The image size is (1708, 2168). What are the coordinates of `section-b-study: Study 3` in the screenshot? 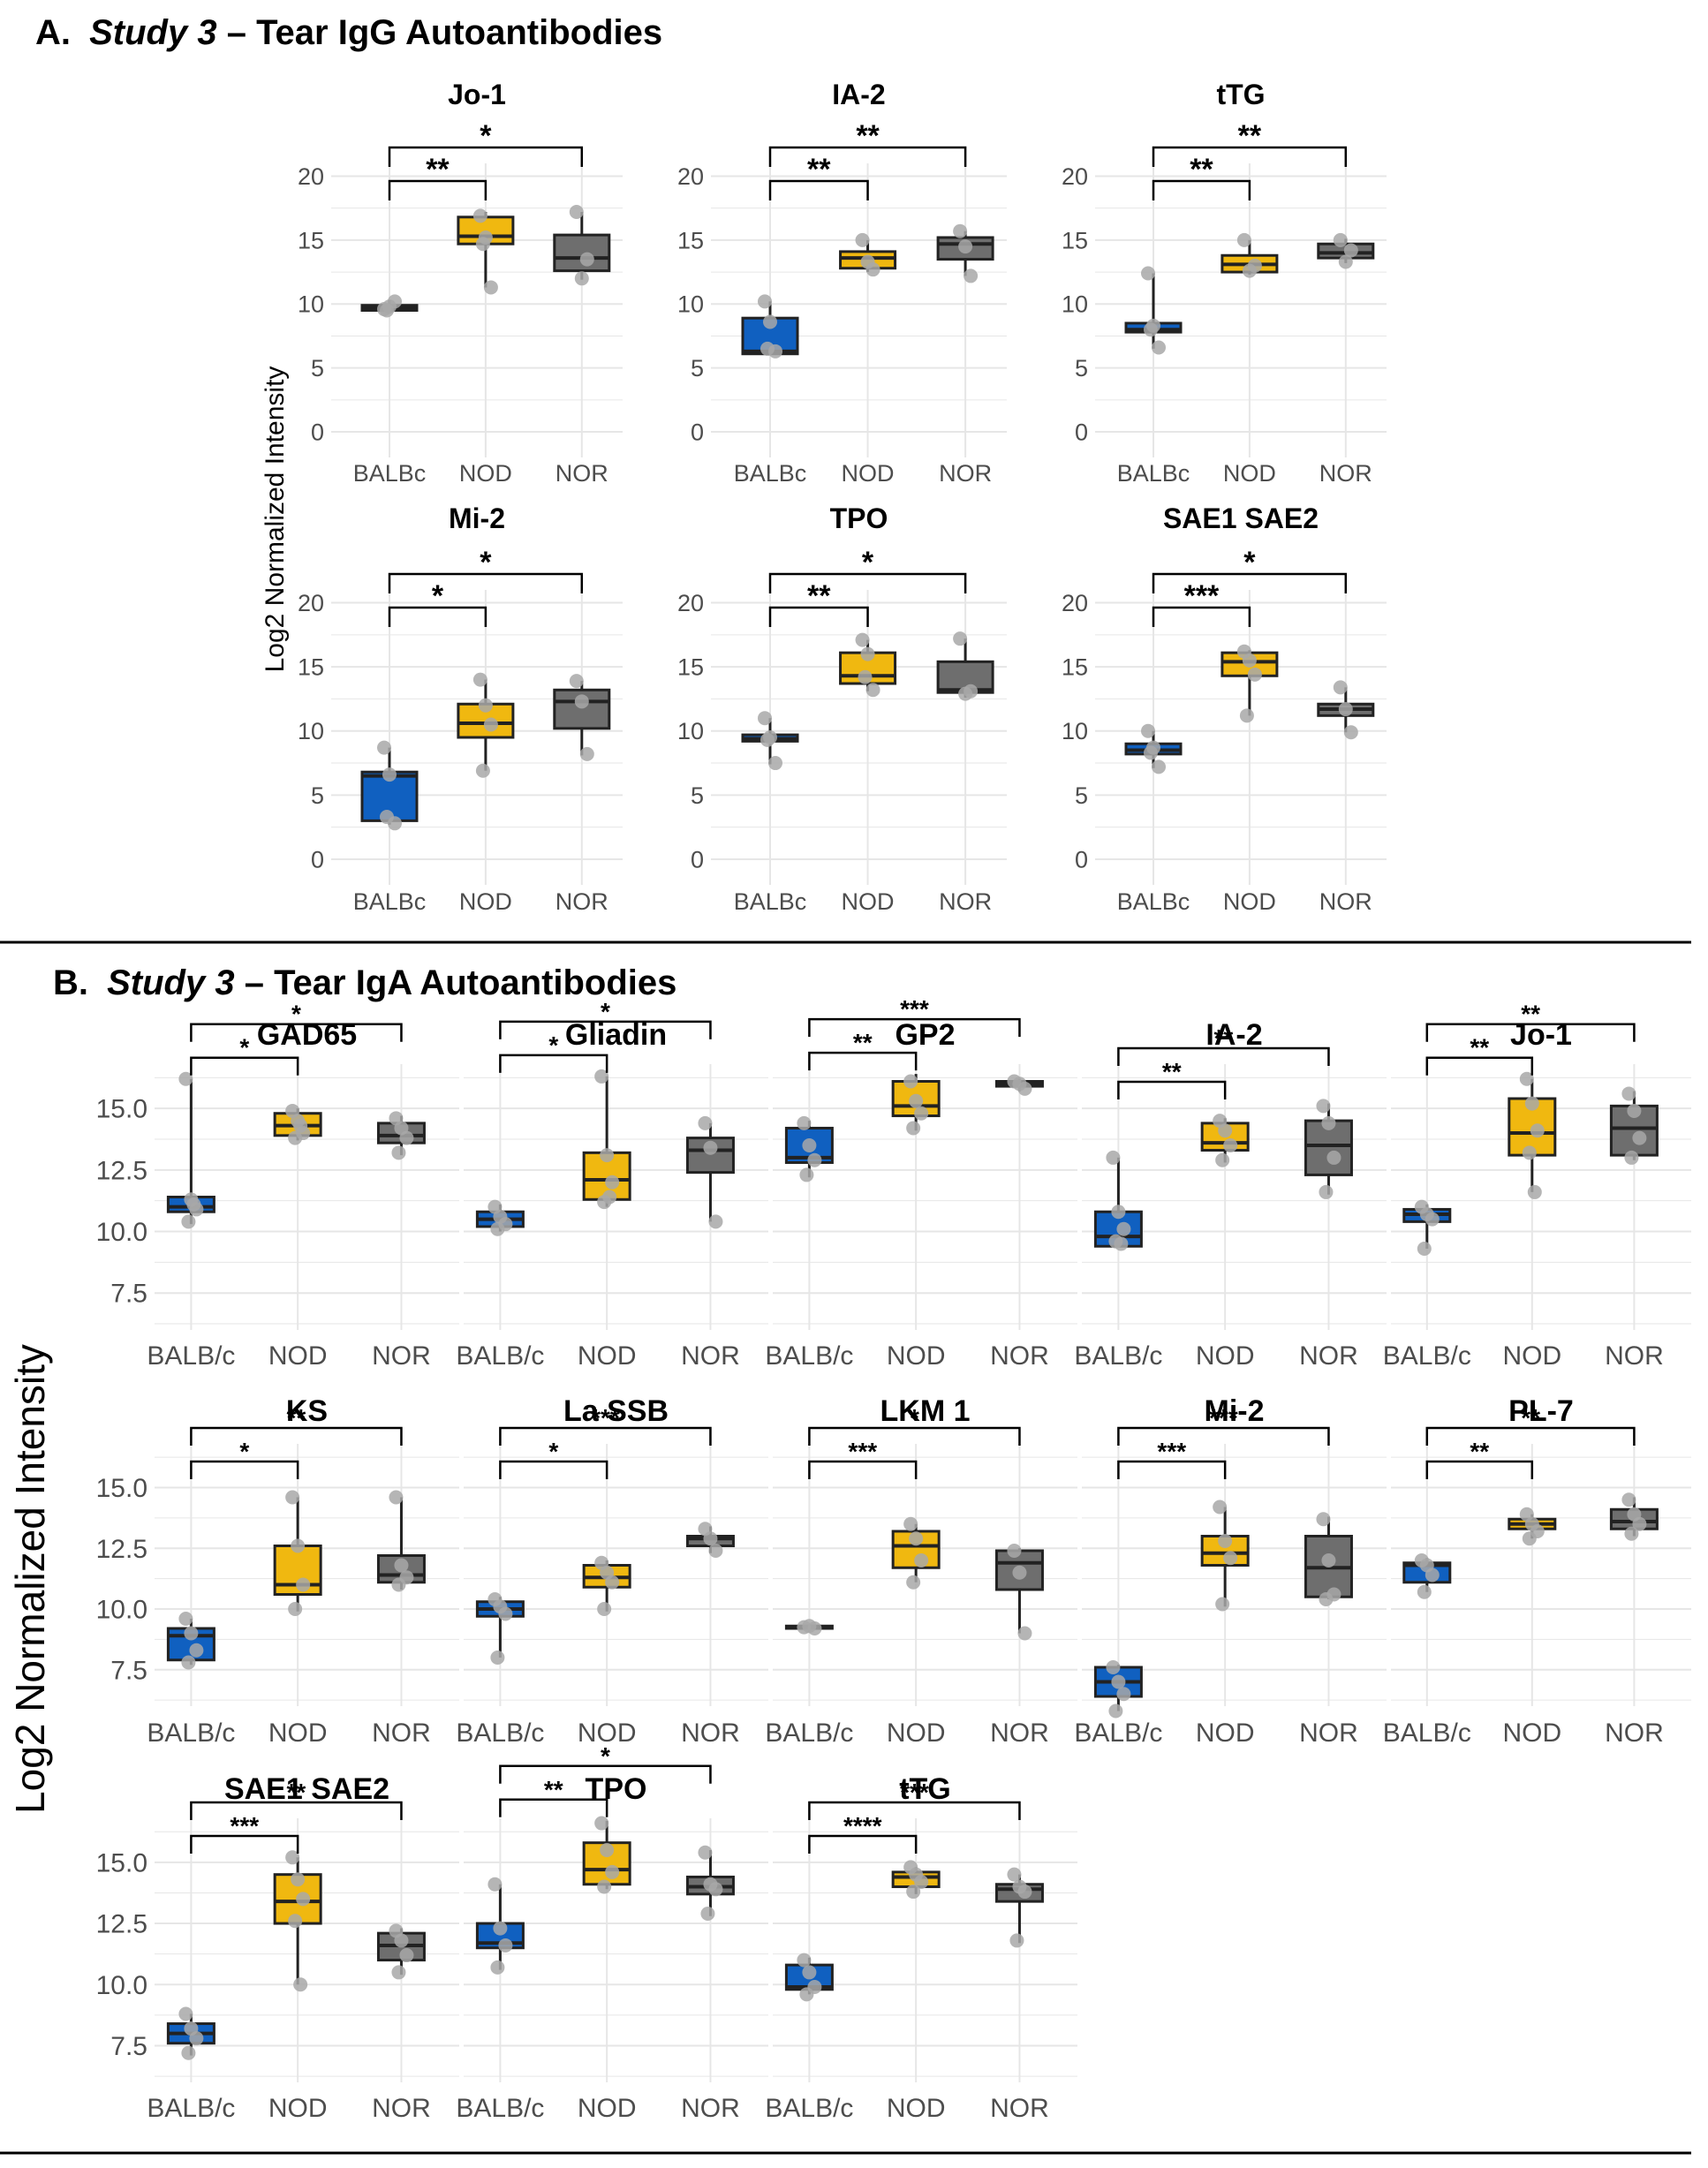 It's located at (170, 982).